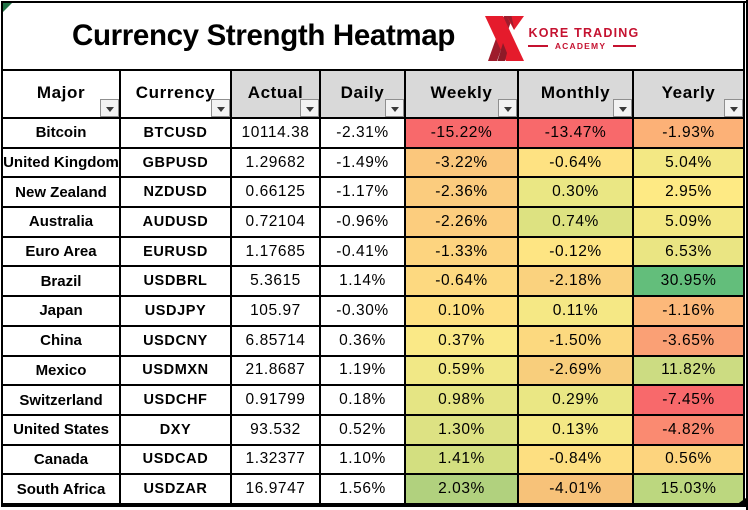 This screenshot has width=748, height=510. I want to click on cell-actual-row3: 0.66125, so click(276, 193).